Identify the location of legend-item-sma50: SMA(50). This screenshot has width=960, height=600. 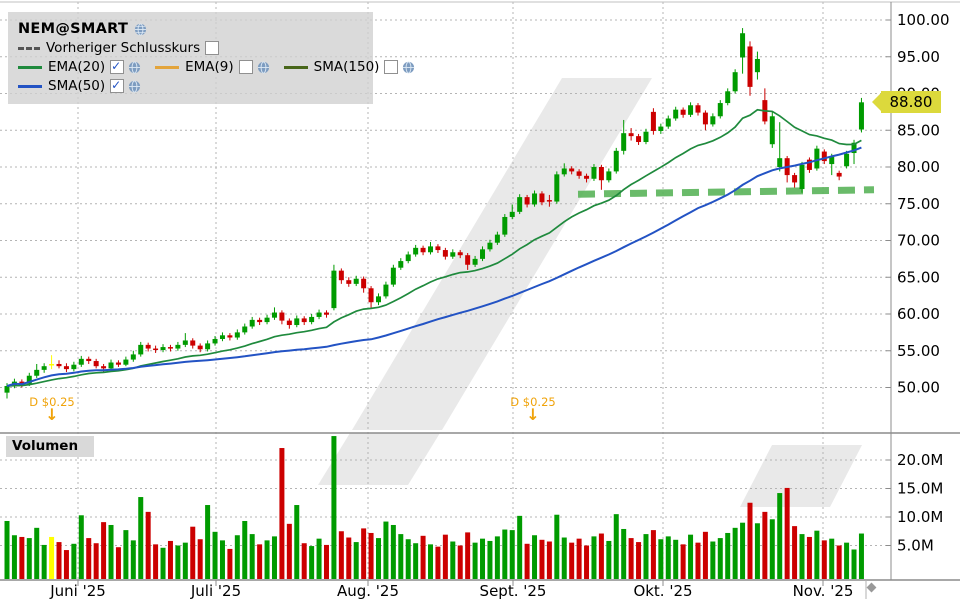
(77, 86).